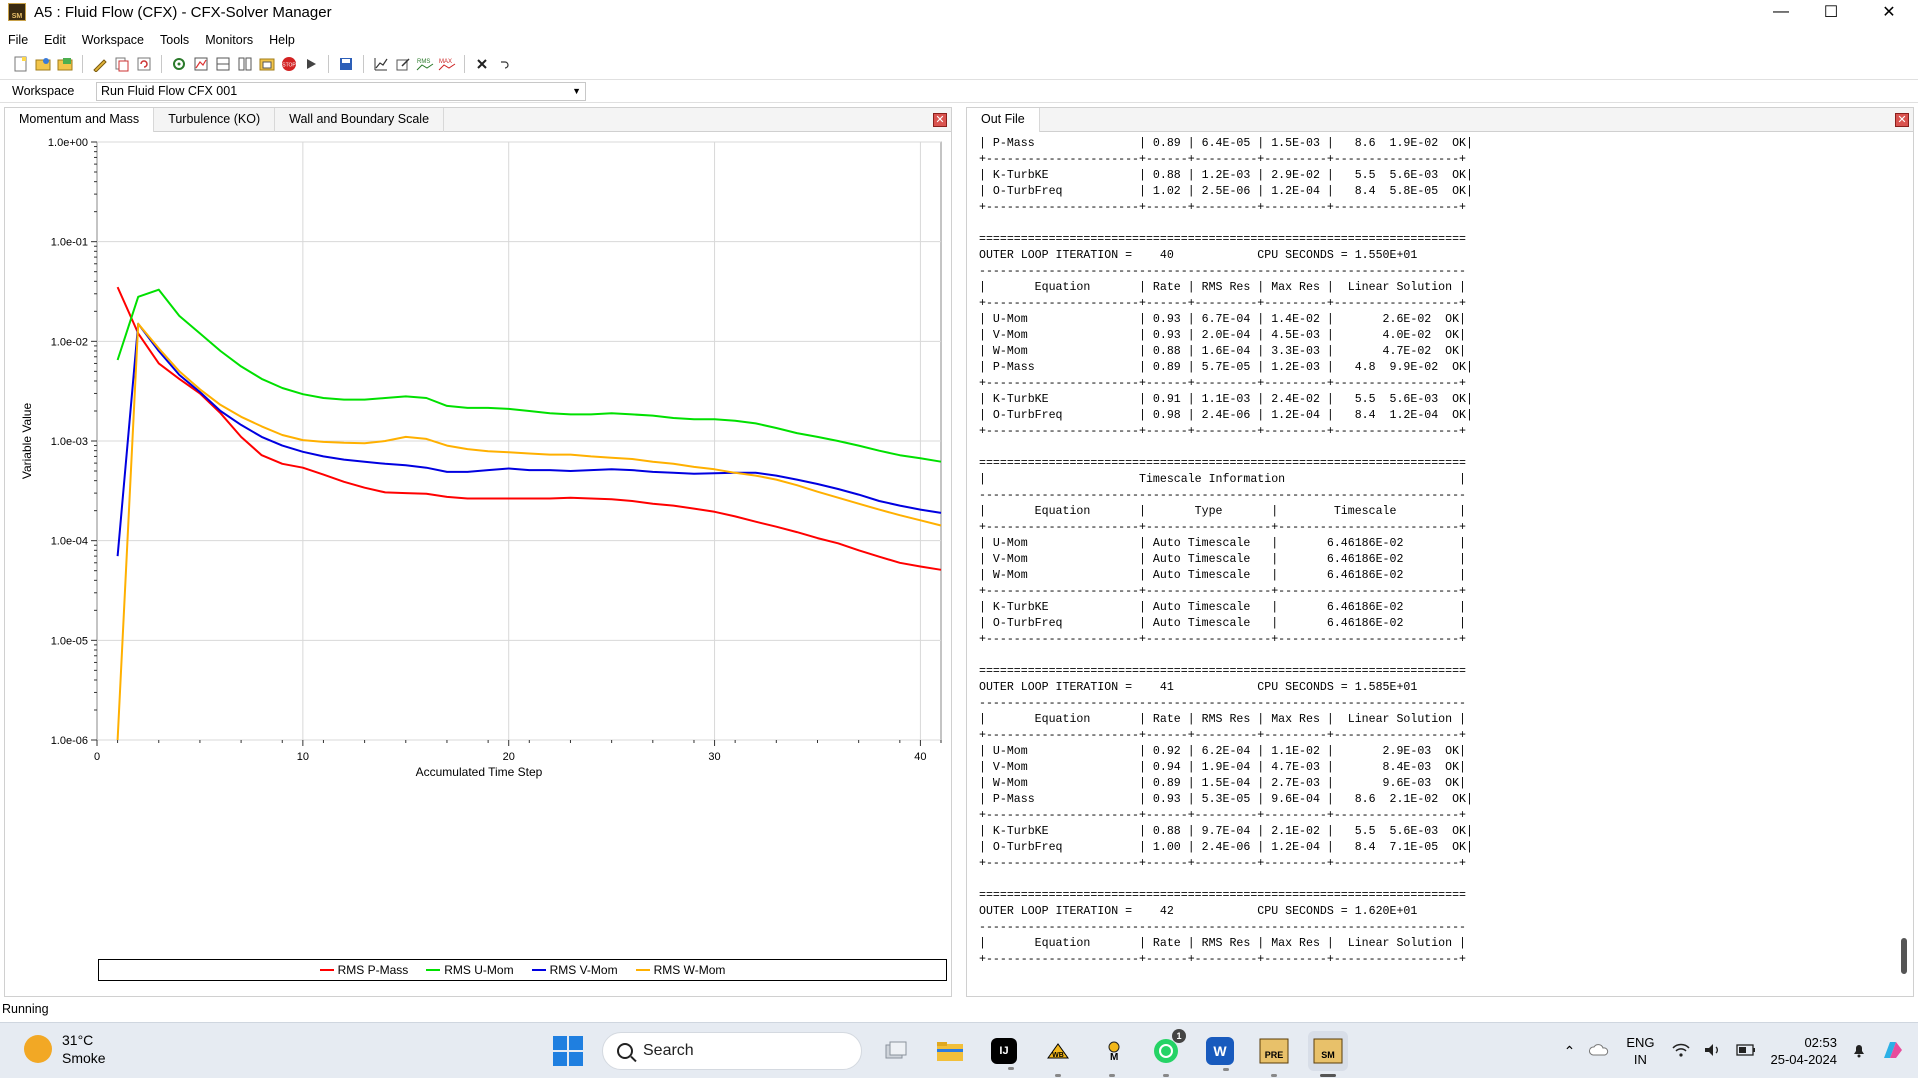 Image resolution: width=1918 pixels, height=1079 pixels. I want to click on whatsapp-icon: 1, so click(1166, 1053).